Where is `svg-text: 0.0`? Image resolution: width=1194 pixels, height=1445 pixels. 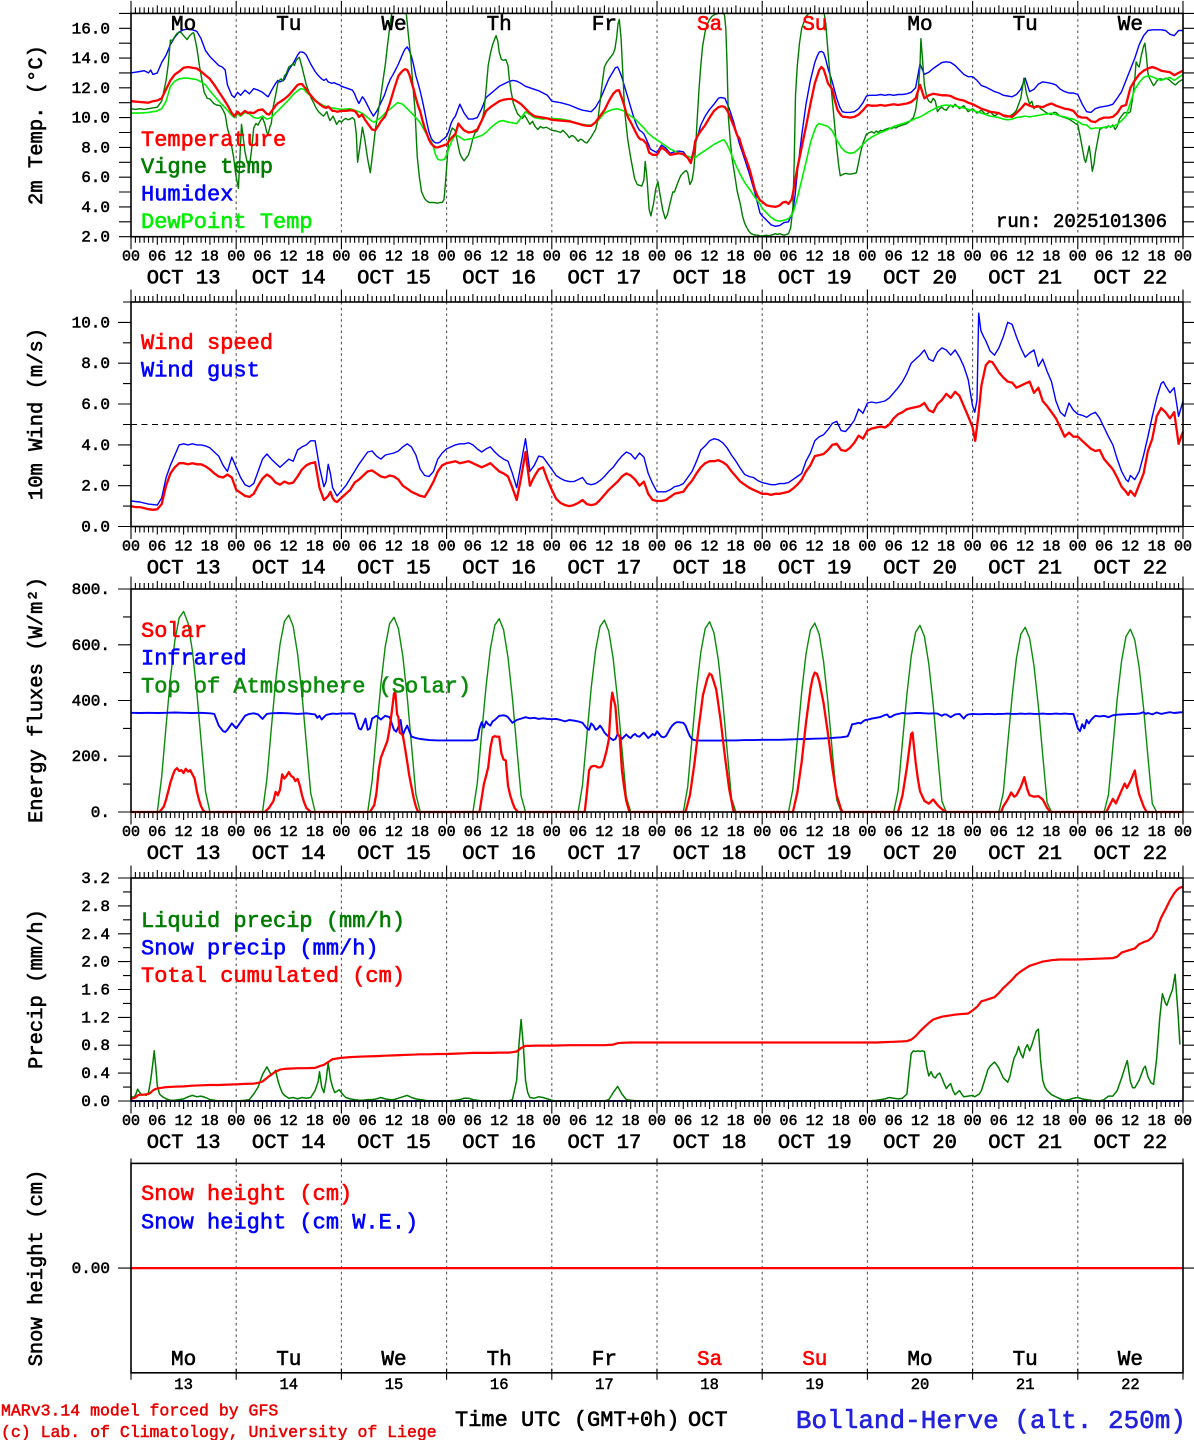 svg-text: 0.0 is located at coordinates (95, 528).